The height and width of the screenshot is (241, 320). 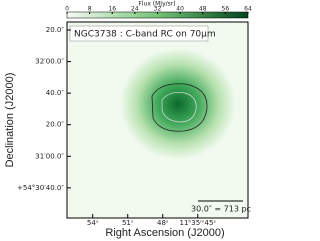 I want to click on x-tick-label: 54ˢ, so click(x=93, y=223).